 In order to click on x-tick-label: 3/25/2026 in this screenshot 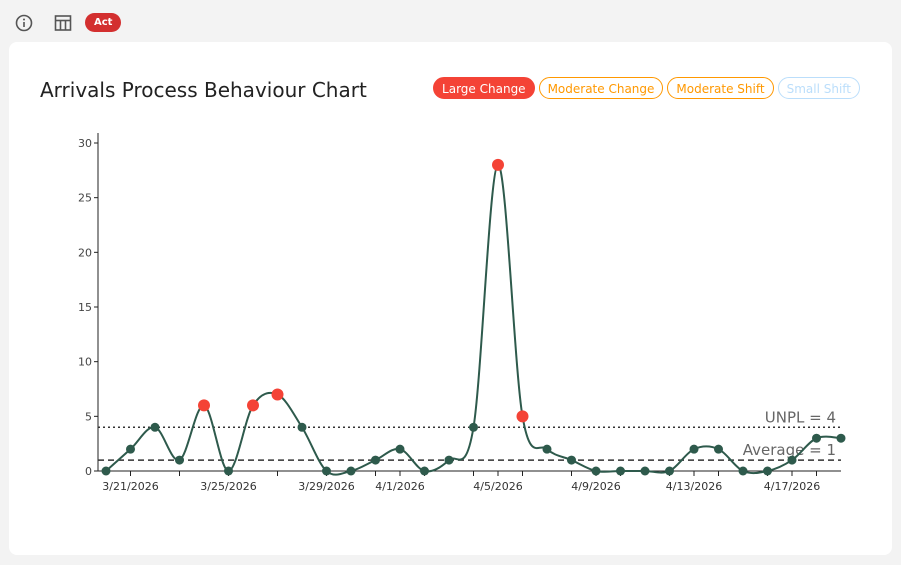, I will do `click(228, 486)`.